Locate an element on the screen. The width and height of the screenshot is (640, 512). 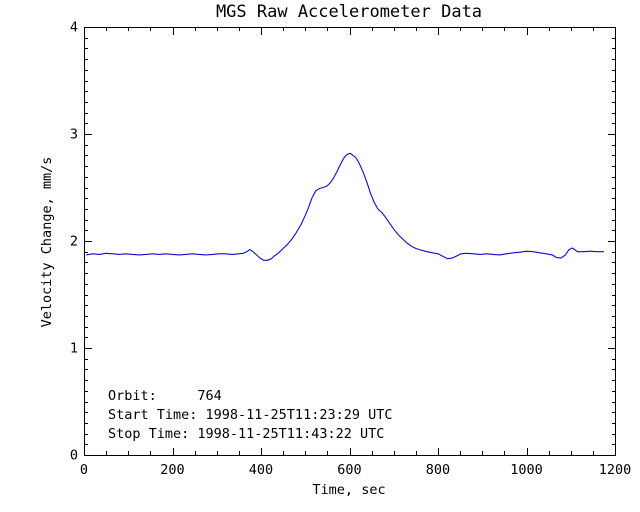
x-tick-label: 1200 is located at coordinates (615, 470).